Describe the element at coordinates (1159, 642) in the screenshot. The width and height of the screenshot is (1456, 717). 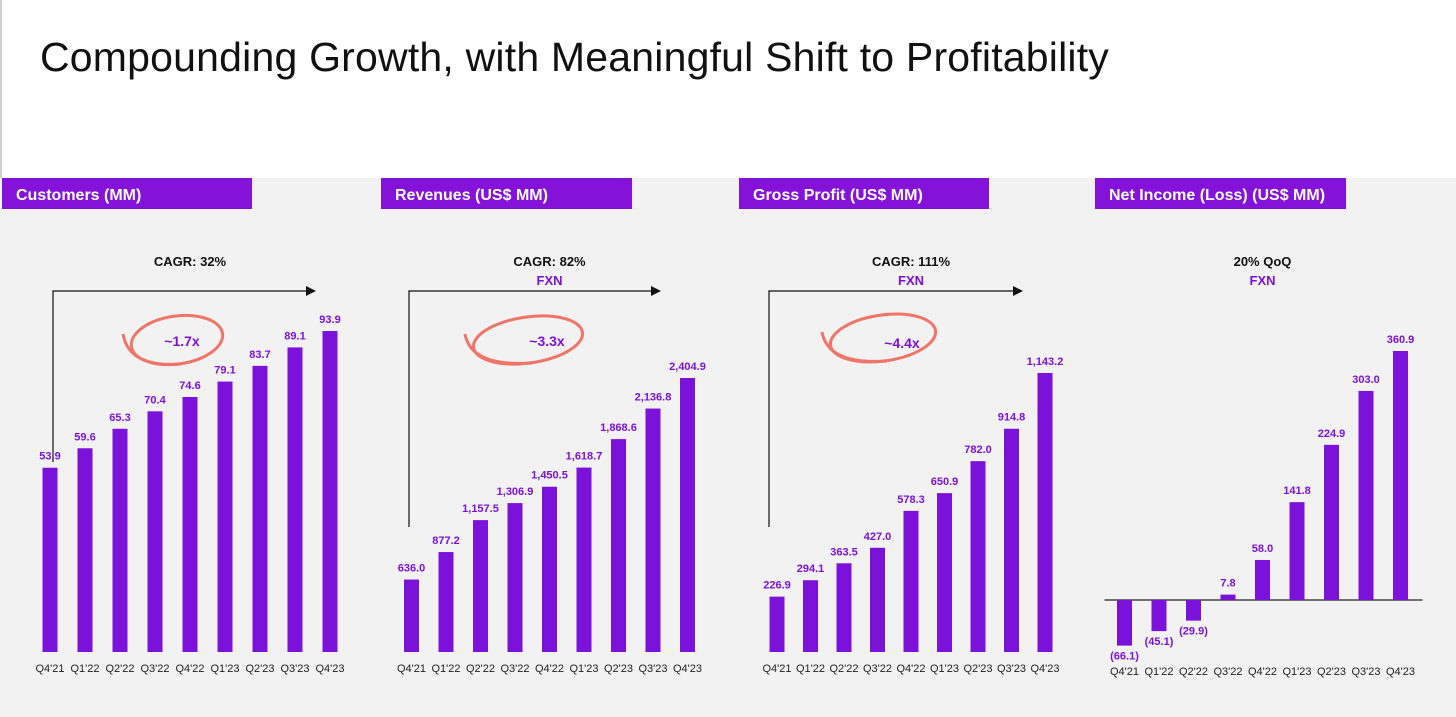
I see `chart4-data-label: (45.1)` at that location.